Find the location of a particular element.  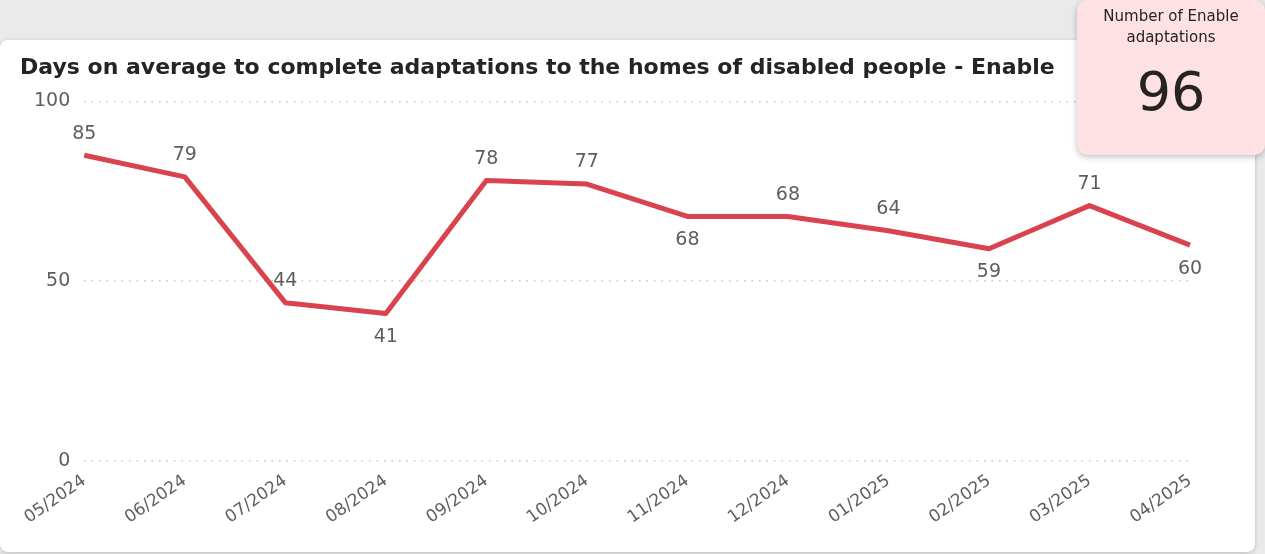

chart-title: Days on average to complete adaptations to the homes of disabled people - Enable is located at coordinates (537, 66).